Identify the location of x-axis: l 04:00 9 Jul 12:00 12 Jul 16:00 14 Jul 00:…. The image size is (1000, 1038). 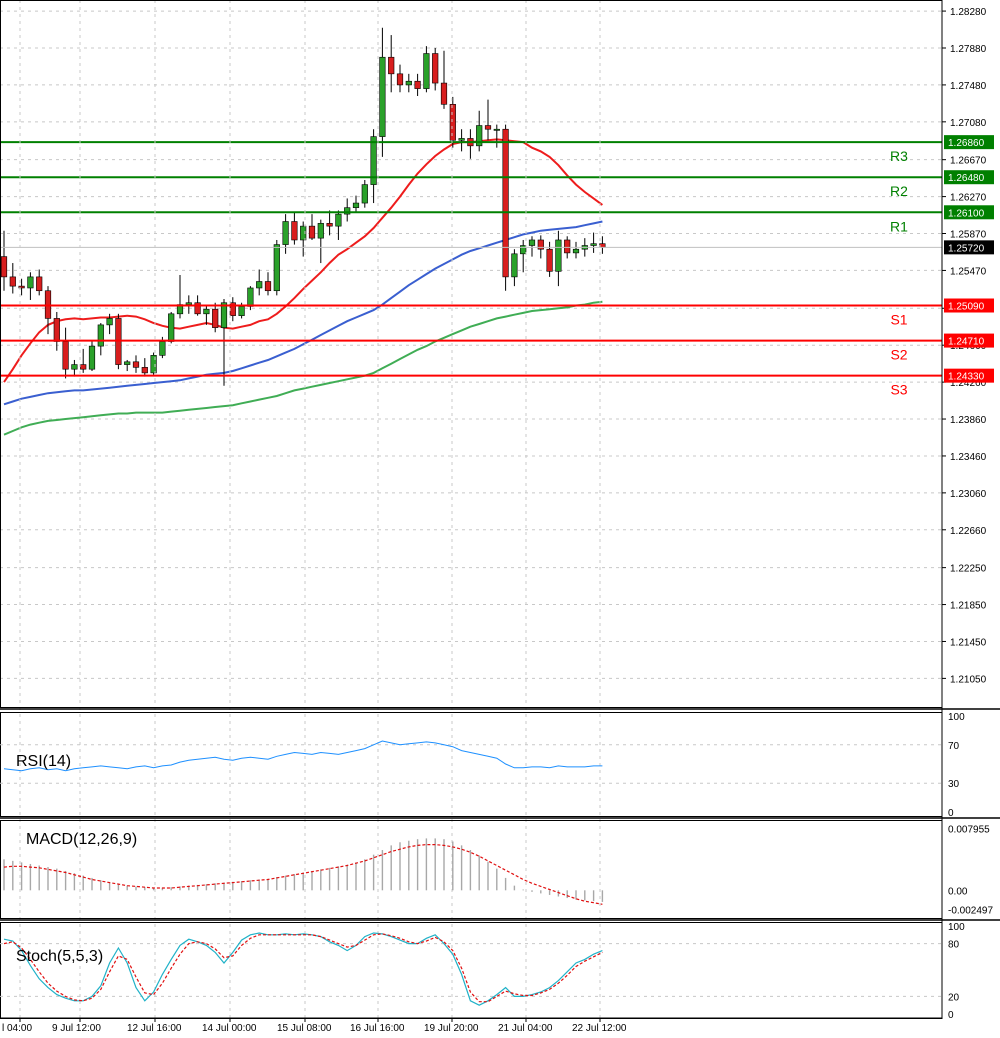
(471, 1025).